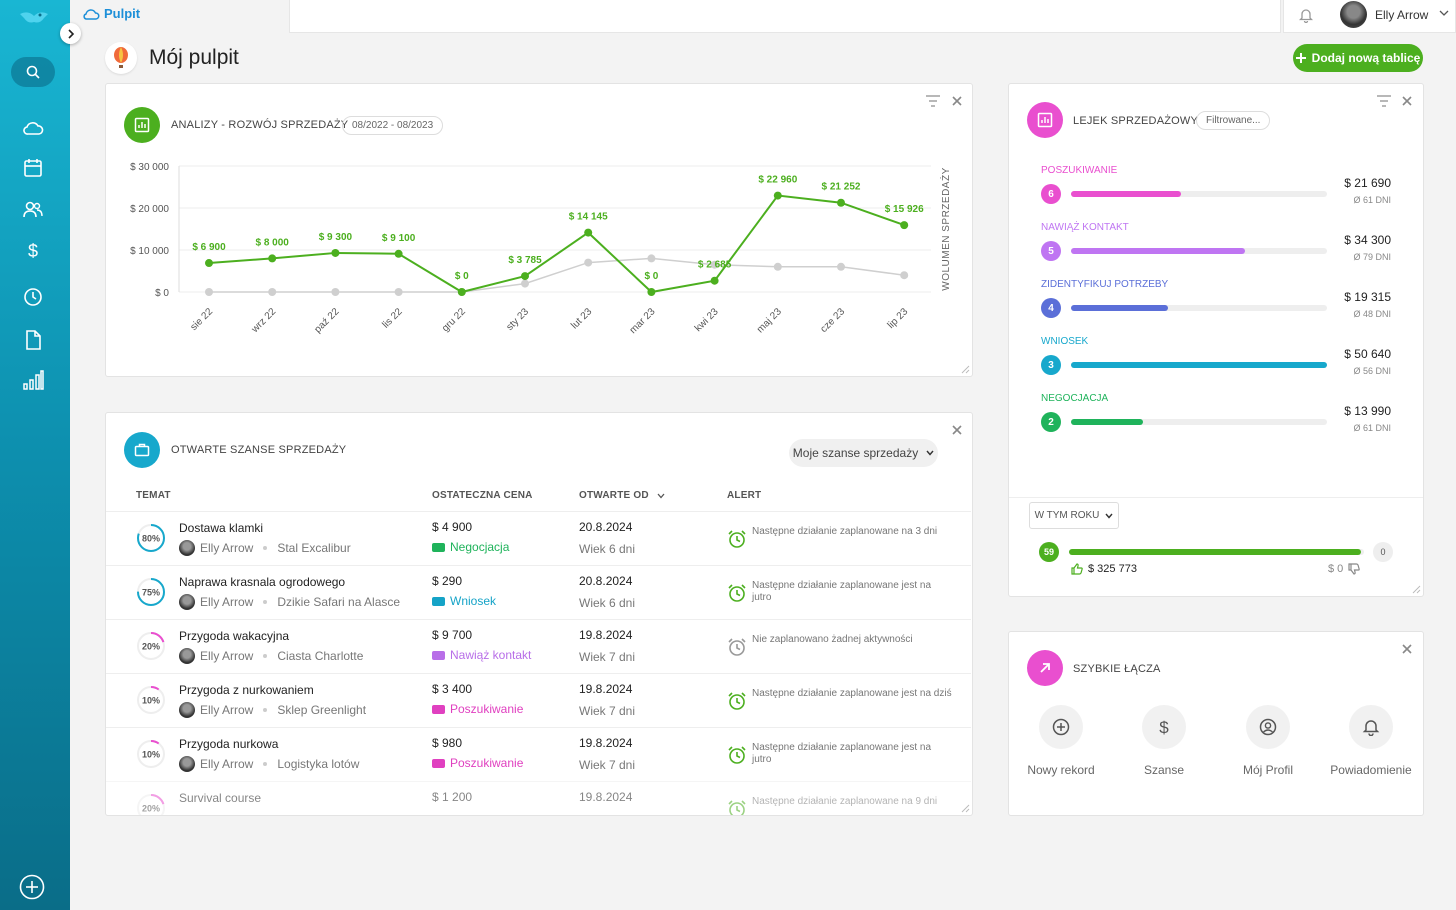 This screenshot has height=910, width=1456. Describe the element at coordinates (33, 340) in the screenshot. I see `document-icon` at that location.